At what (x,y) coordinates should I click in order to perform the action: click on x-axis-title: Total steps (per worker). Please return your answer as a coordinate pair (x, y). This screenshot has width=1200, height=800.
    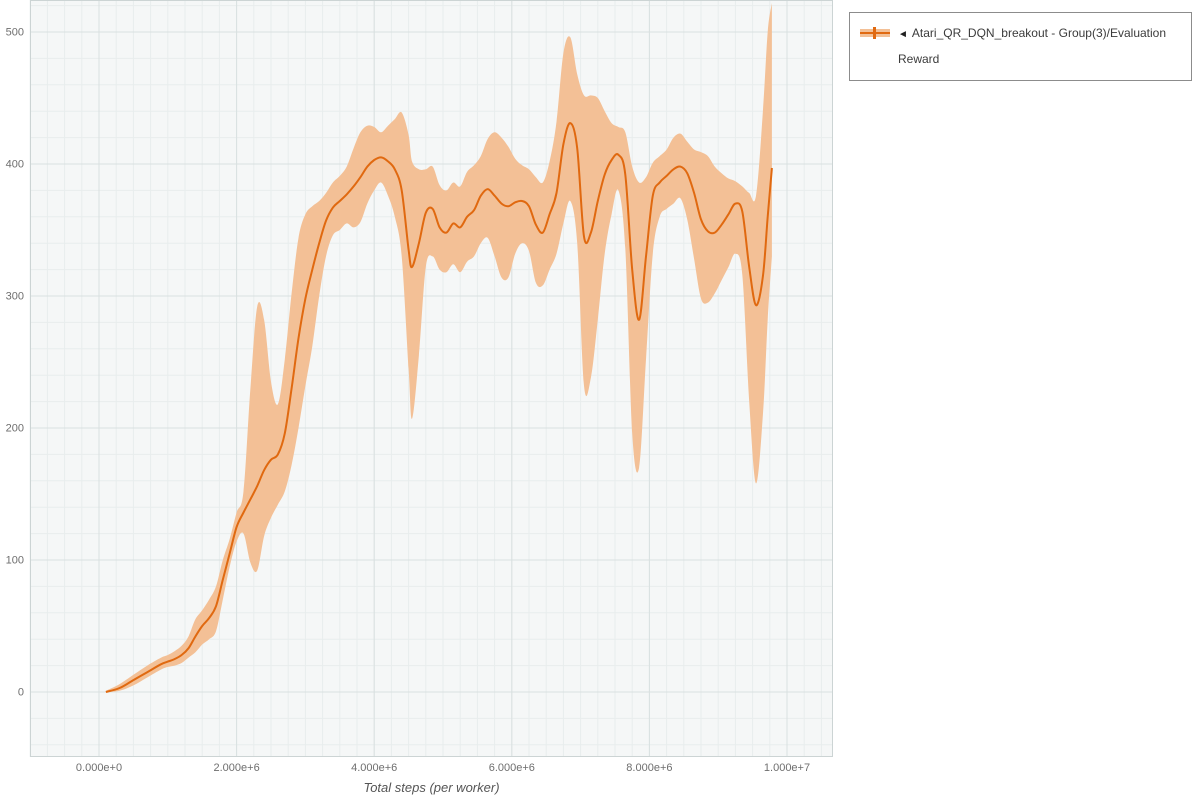
    Looking at the image, I should click on (431, 787).